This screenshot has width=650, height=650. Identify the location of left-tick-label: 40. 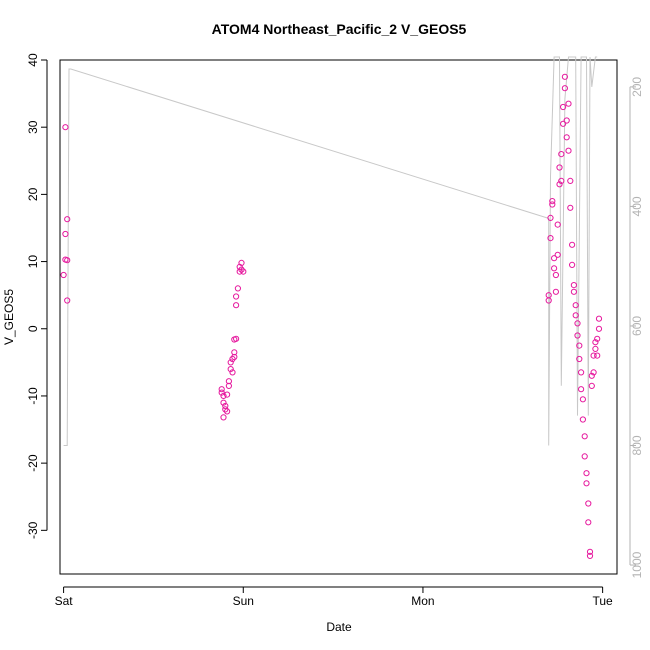
(33, 60).